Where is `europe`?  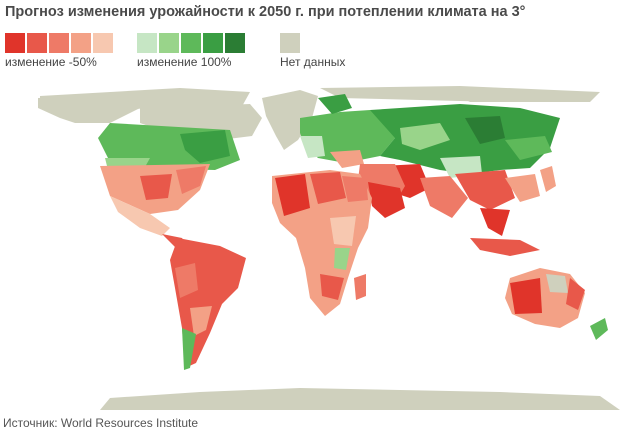 europe is located at coordinates (350, 131).